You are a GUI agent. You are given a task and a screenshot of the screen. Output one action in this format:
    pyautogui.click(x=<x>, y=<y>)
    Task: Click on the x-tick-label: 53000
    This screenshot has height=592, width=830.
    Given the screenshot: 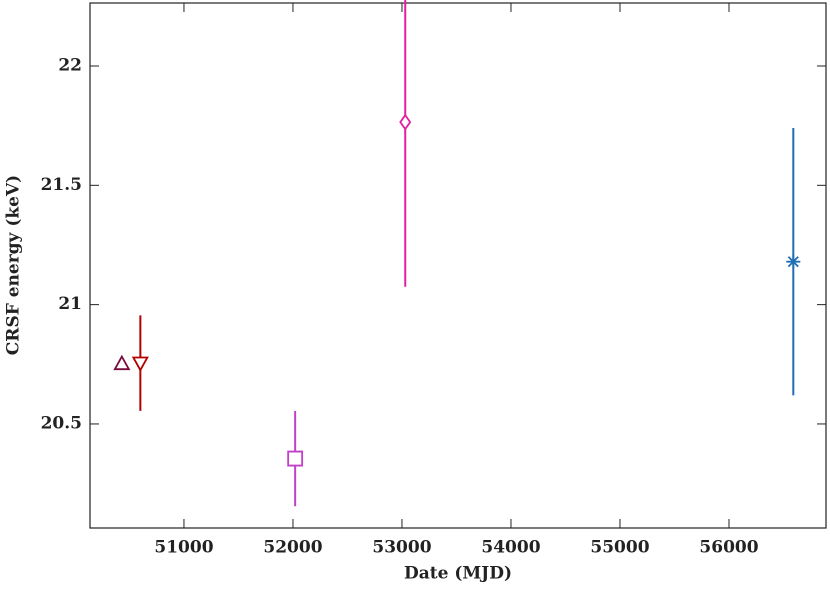 What is the action you would take?
    pyautogui.click(x=401, y=548)
    